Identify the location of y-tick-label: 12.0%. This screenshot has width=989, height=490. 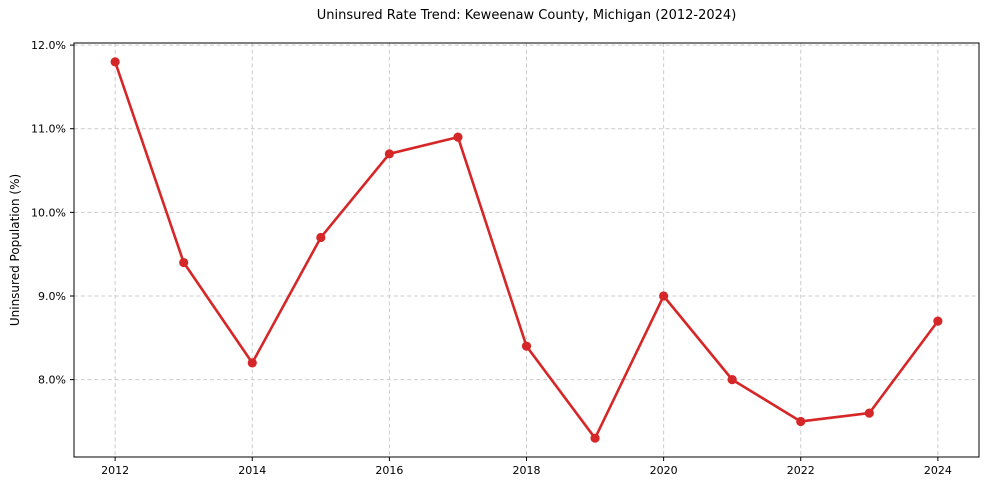
(48, 45).